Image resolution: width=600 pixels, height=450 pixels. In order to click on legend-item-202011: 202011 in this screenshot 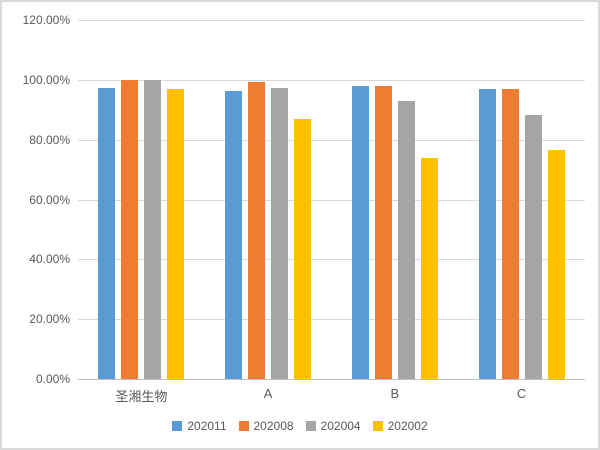, I will do `click(199, 426)`.